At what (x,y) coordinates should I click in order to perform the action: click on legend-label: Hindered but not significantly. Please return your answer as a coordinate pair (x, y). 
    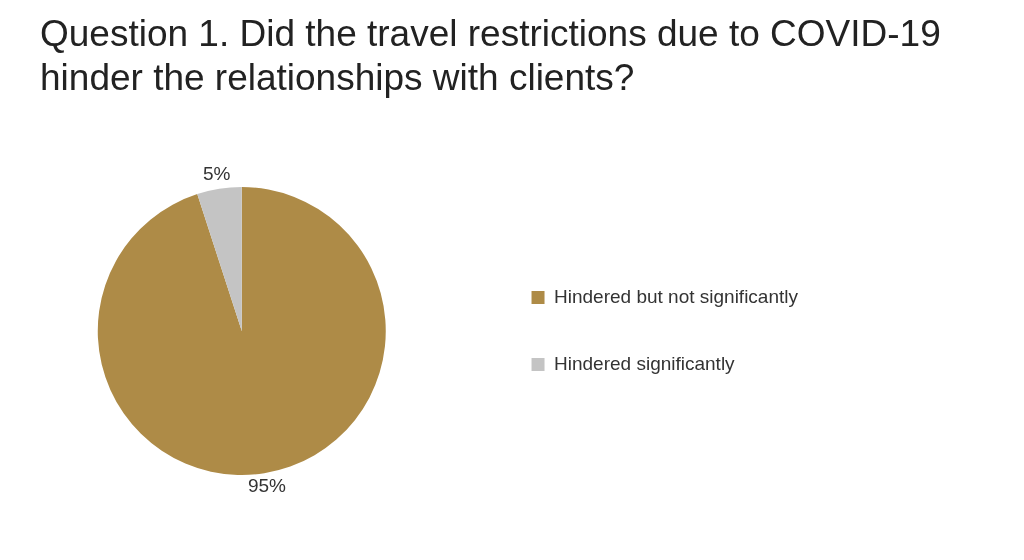
    Looking at the image, I should click on (676, 296).